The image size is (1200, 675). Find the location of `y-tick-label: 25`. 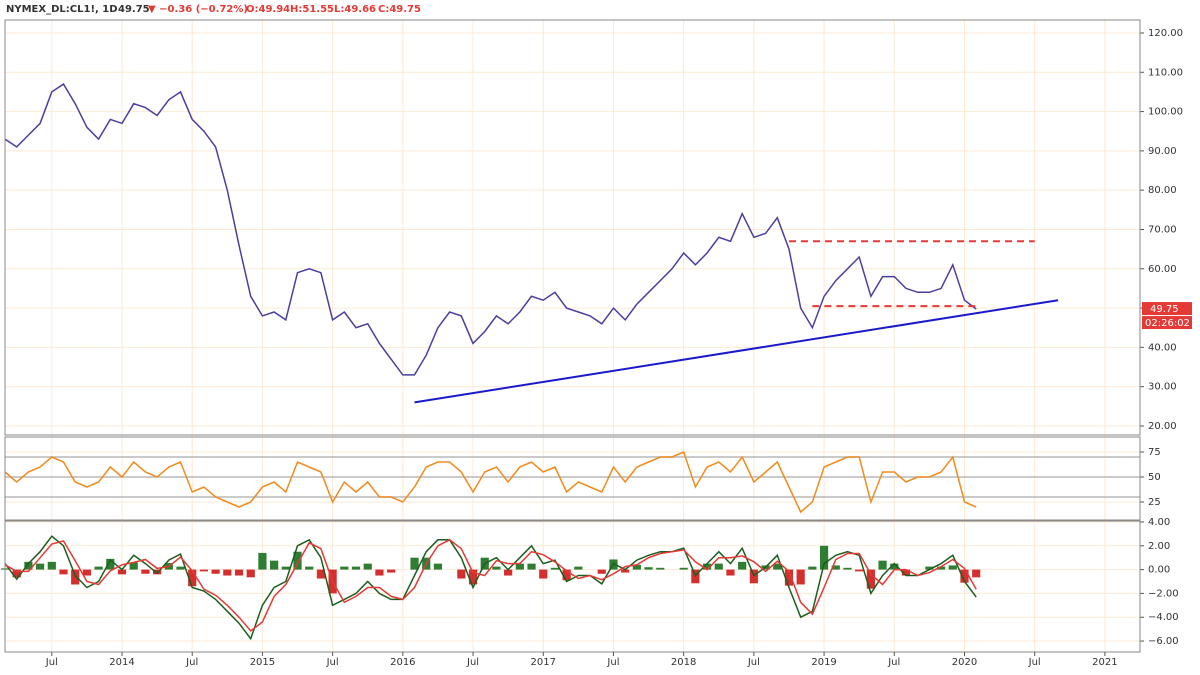

y-tick-label: 25 is located at coordinates (1154, 502).